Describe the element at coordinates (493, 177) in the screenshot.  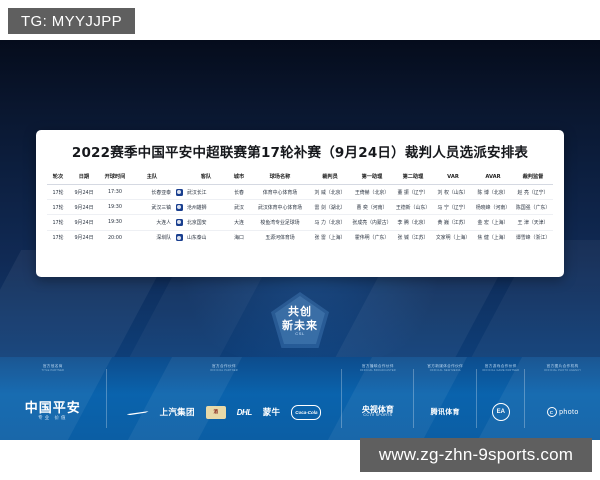
I see `col-avar: AVAR` at that location.